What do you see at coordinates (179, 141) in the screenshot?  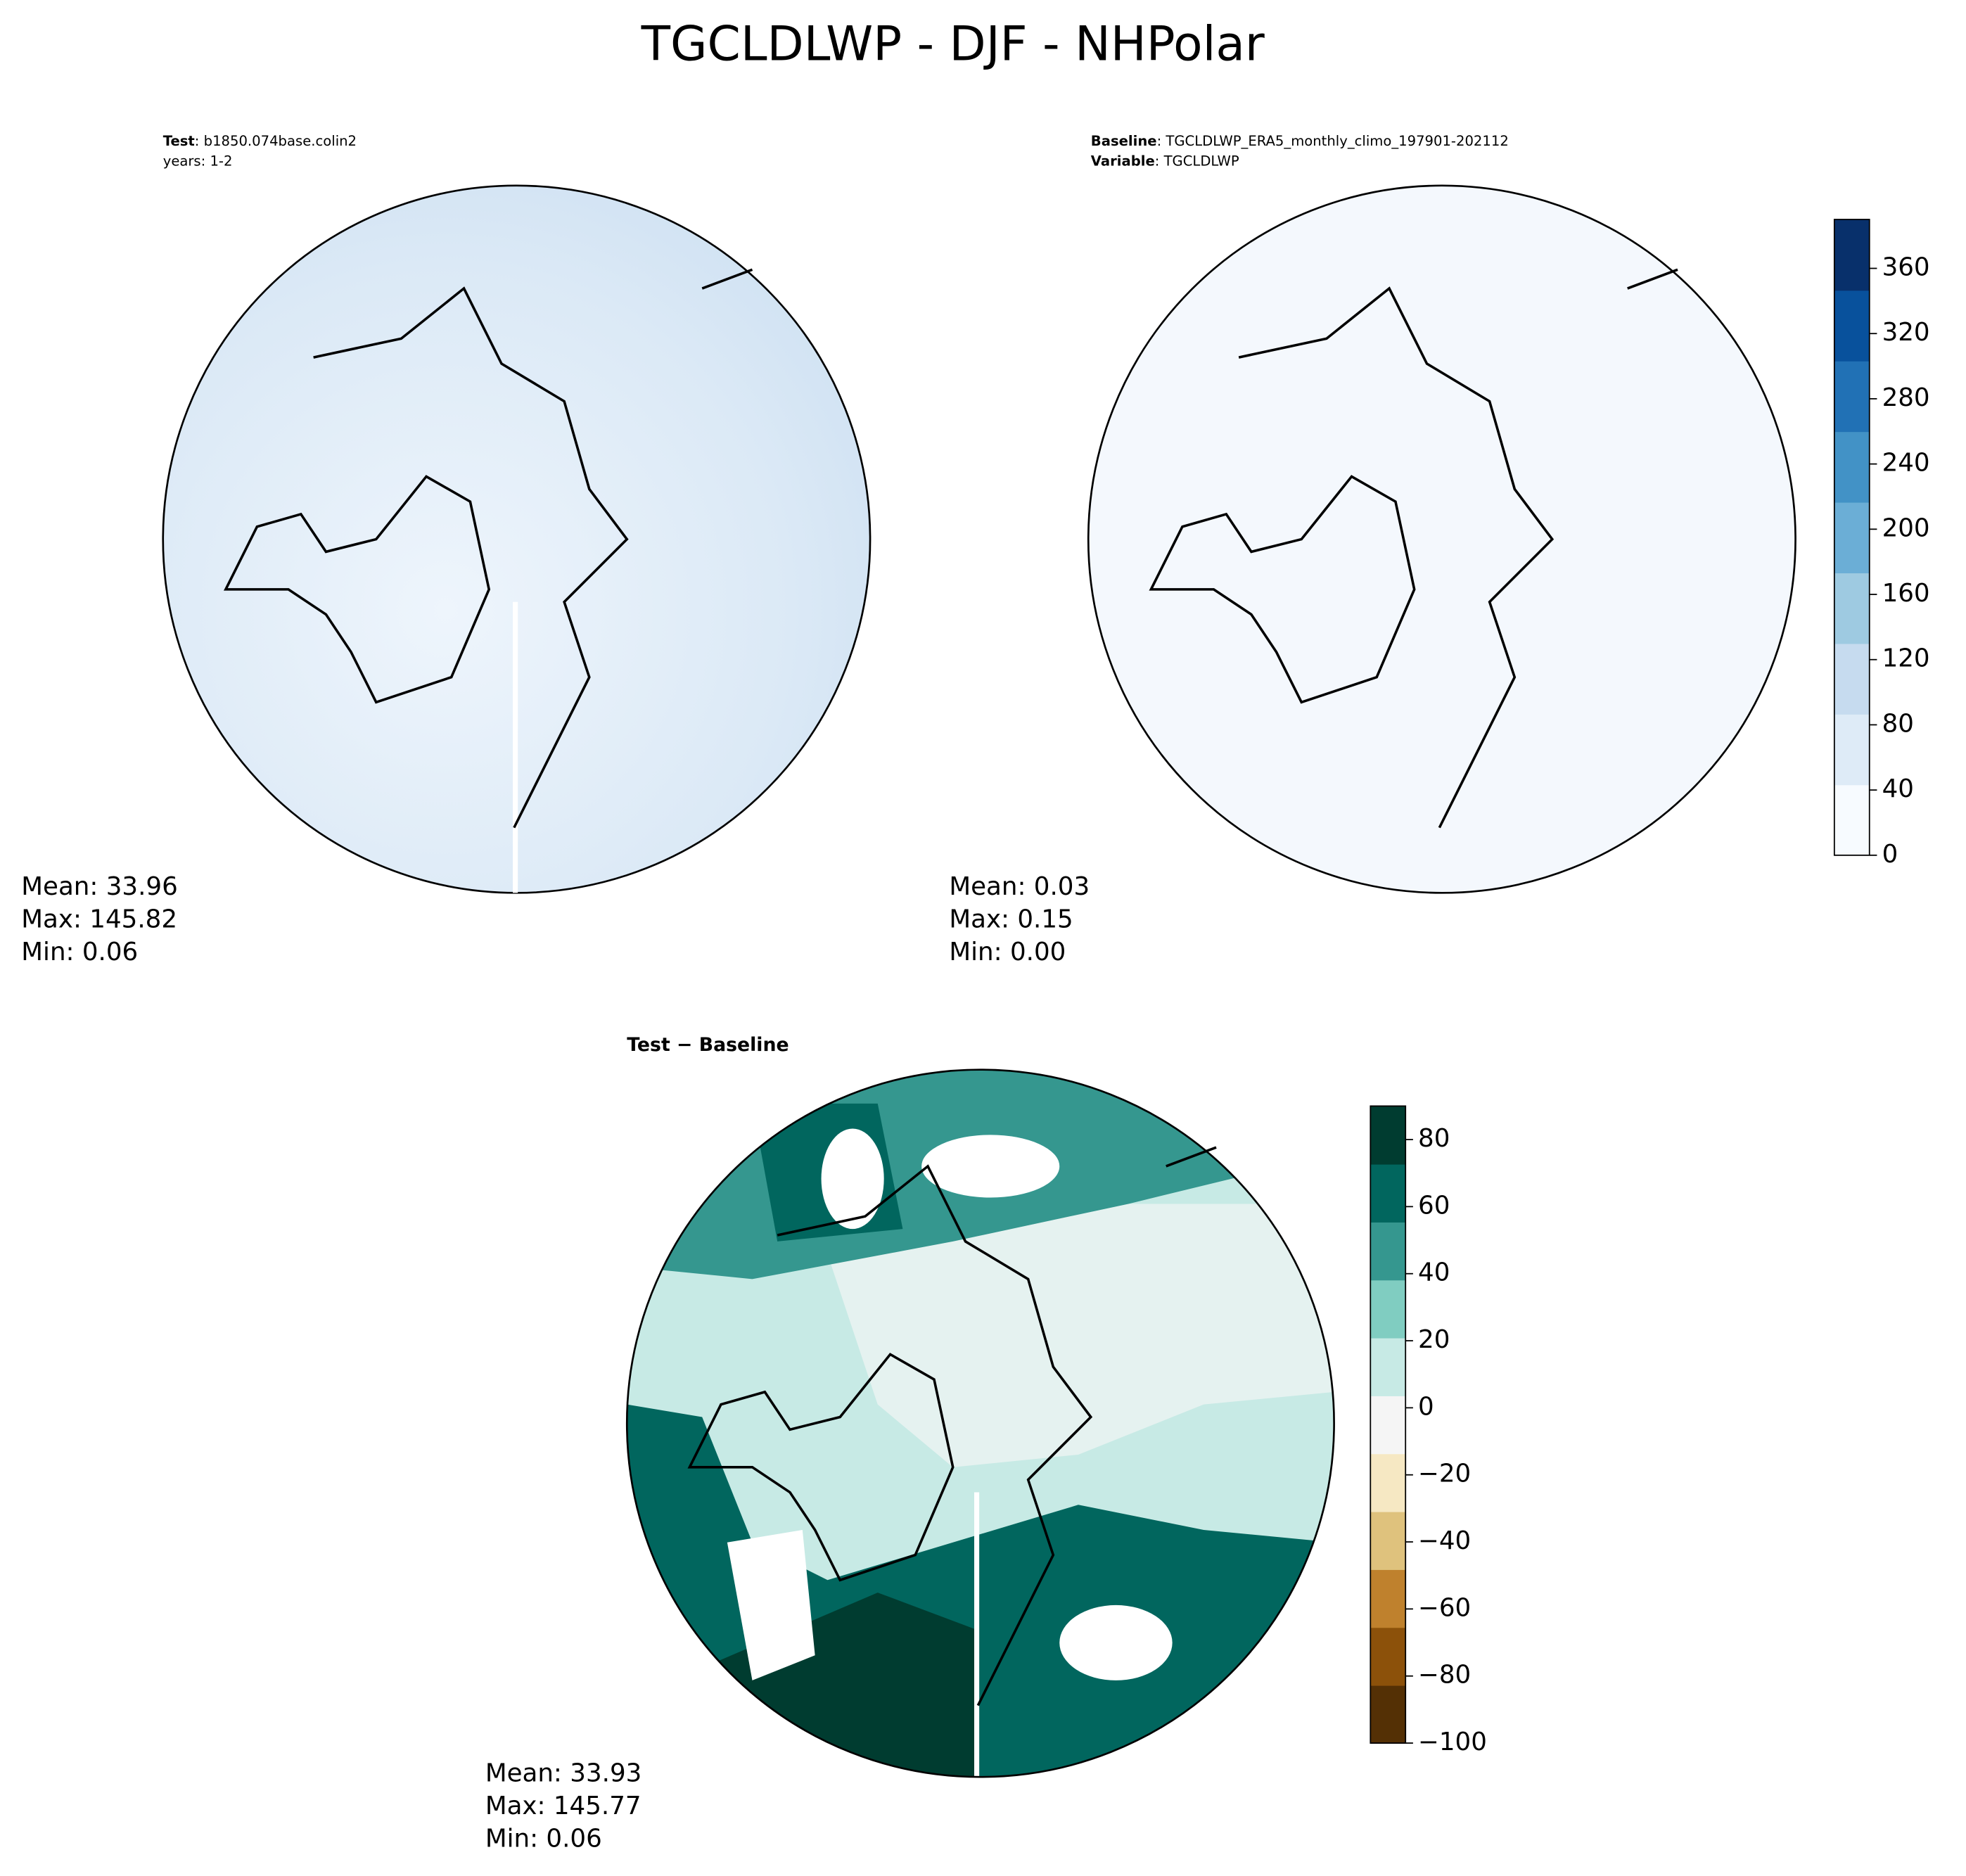 I see `title-label: Test` at bounding box center [179, 141].